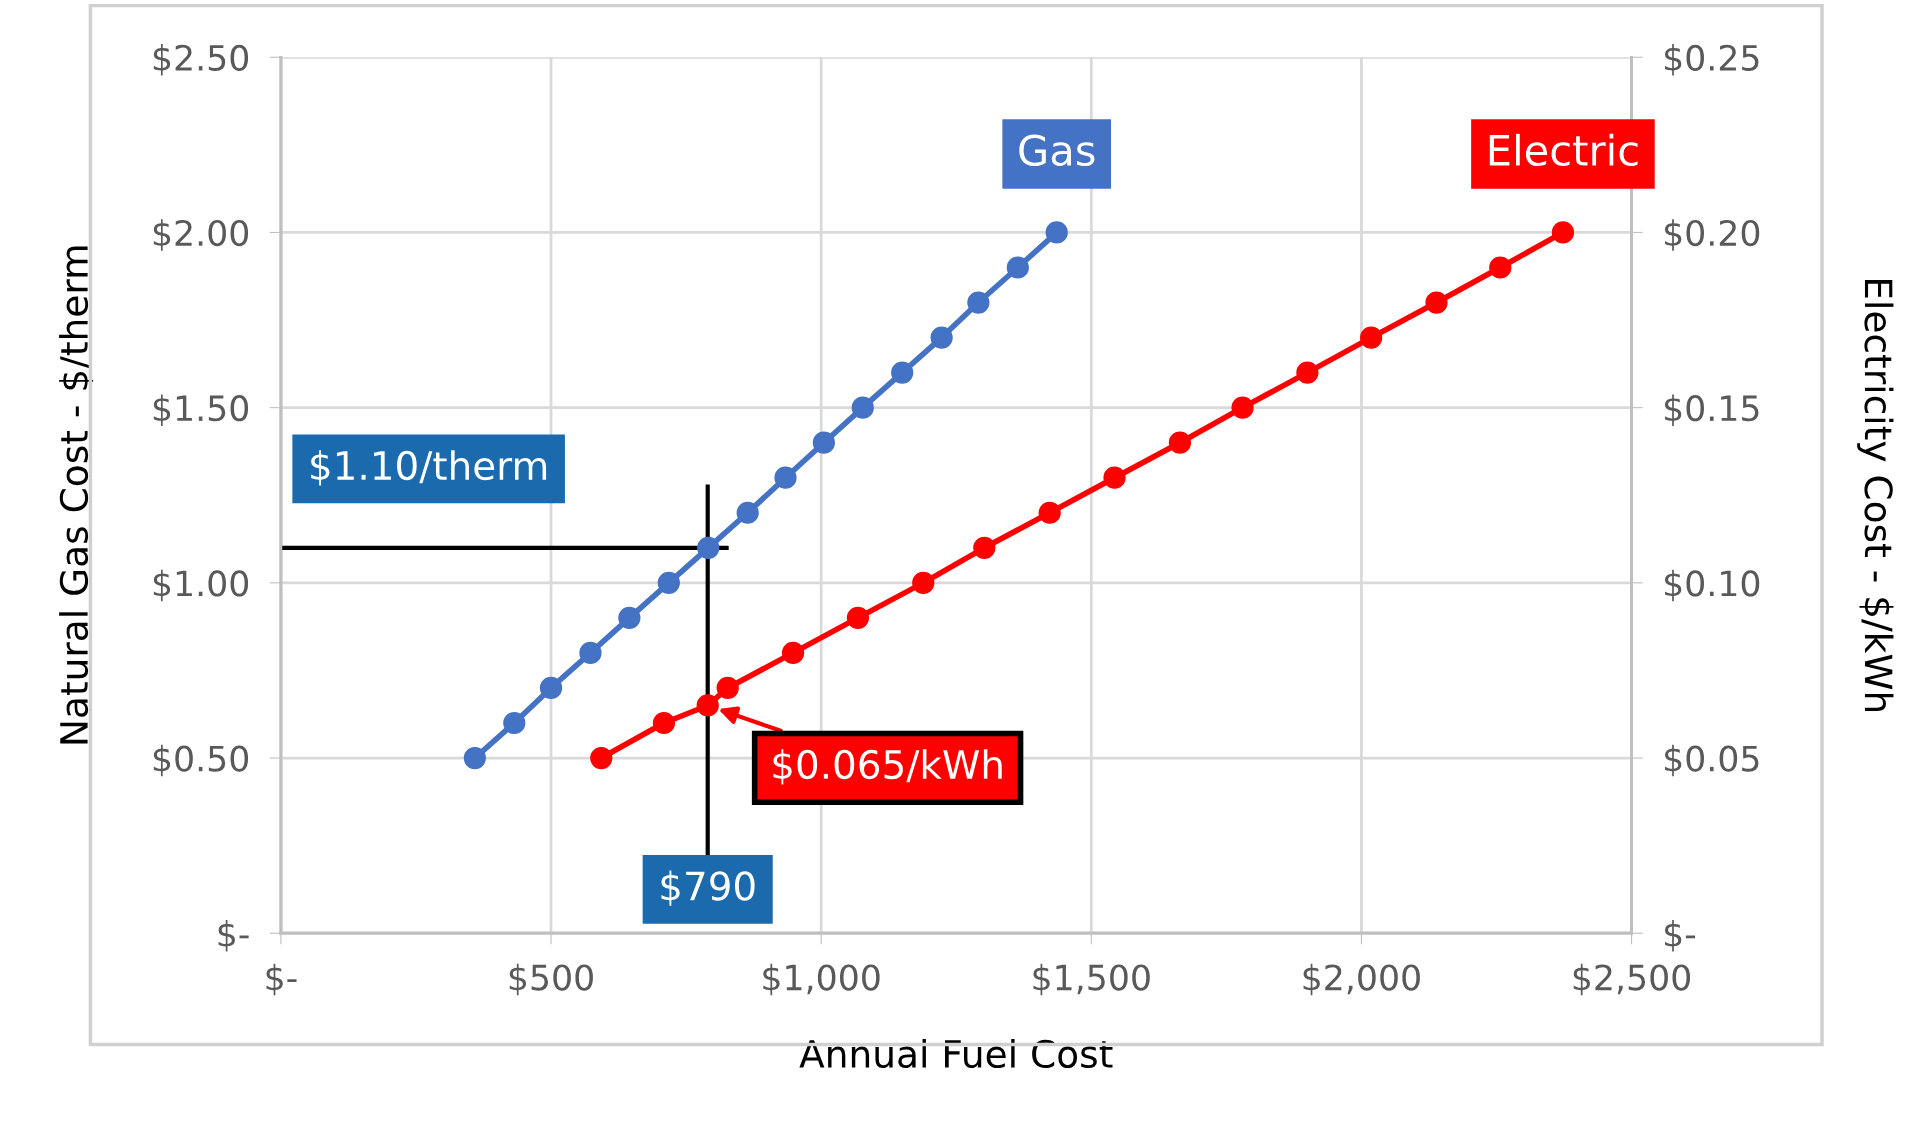 Image resolution: width=1924 pixels, height=1123 pixels. I want to click on y2-tick-label: $0.15, so click(1711, 410).